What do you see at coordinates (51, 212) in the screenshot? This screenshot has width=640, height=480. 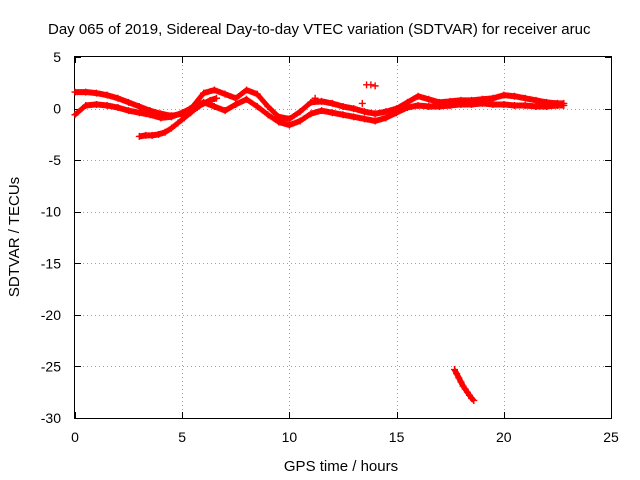 I see `y-tick-label: -10` at bounding box center [51, 212].